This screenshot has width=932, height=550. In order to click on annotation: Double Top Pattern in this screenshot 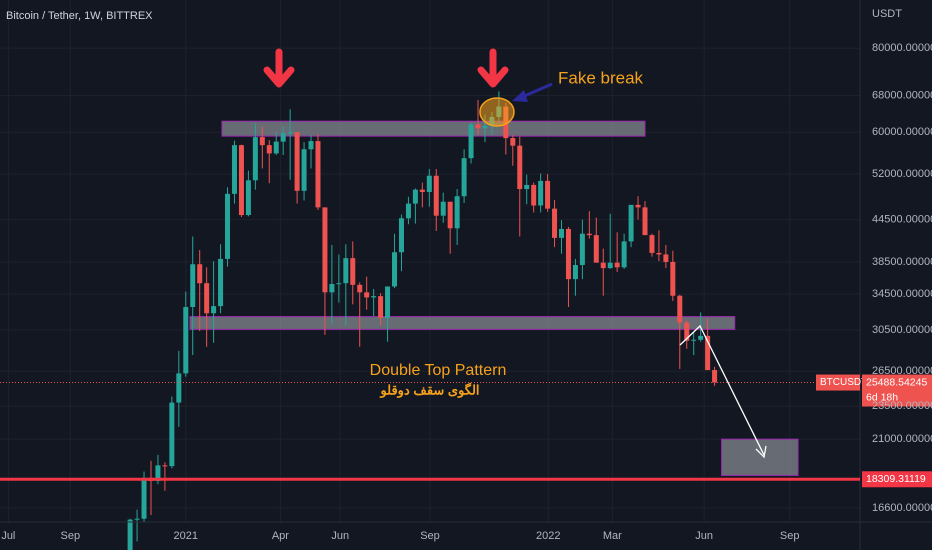, I will do `click(438, 370)`.